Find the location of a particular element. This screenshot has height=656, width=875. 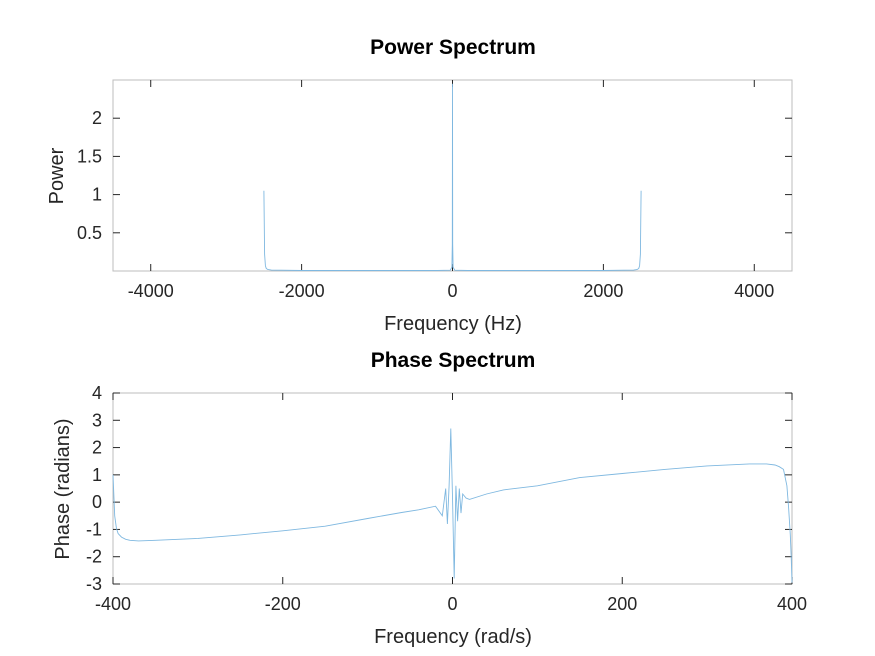

phase-spectrum-y-tick-label: 0 is located at coordinates (97, 502).